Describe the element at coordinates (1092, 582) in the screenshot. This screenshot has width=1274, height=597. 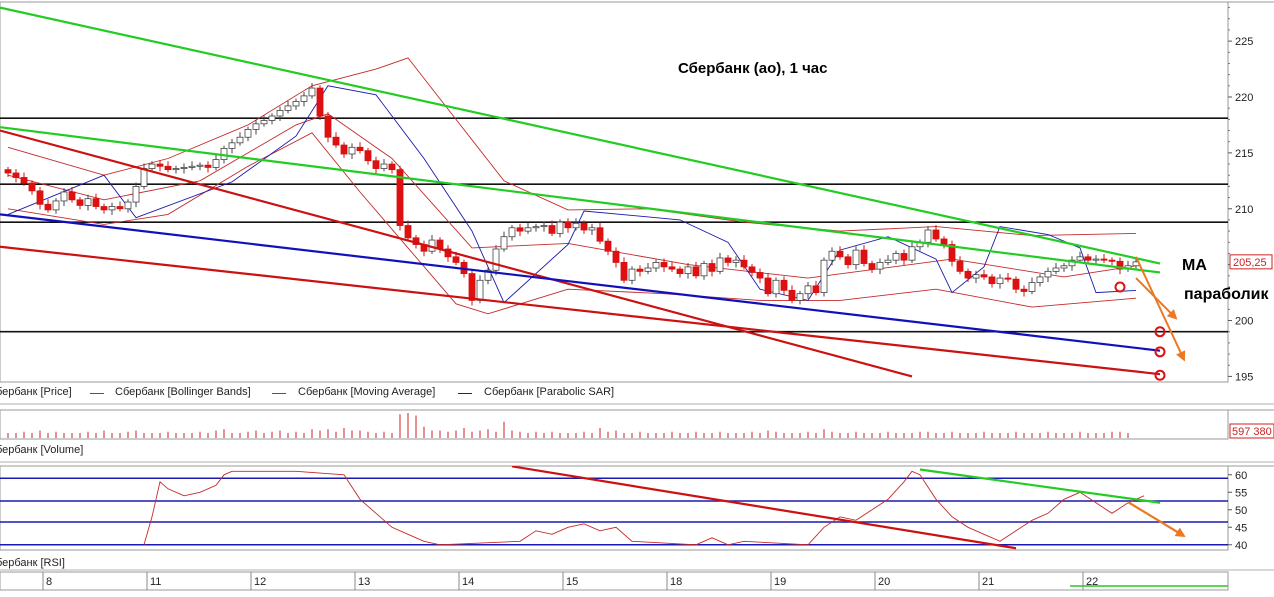
I see `date-label-22: 22` at that location.